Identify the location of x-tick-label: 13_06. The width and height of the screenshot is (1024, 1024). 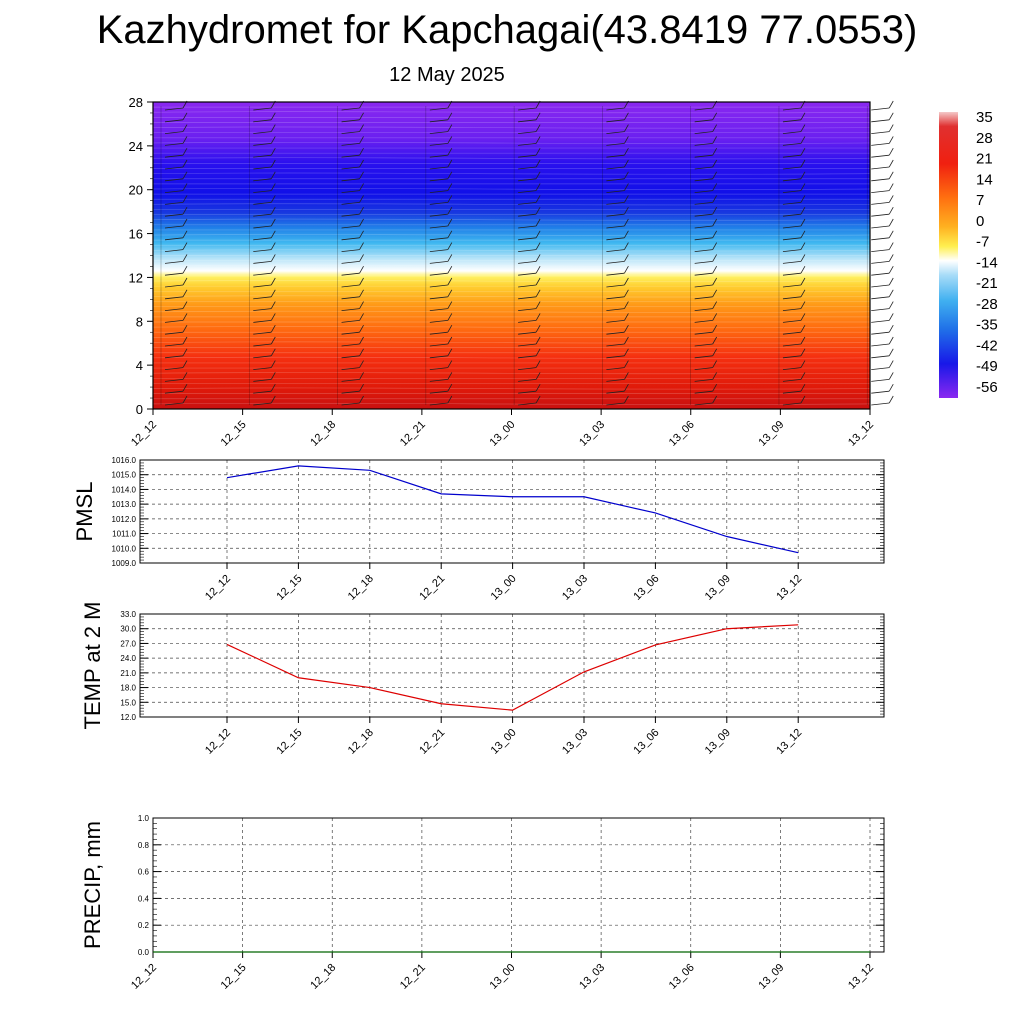
(646, 588).